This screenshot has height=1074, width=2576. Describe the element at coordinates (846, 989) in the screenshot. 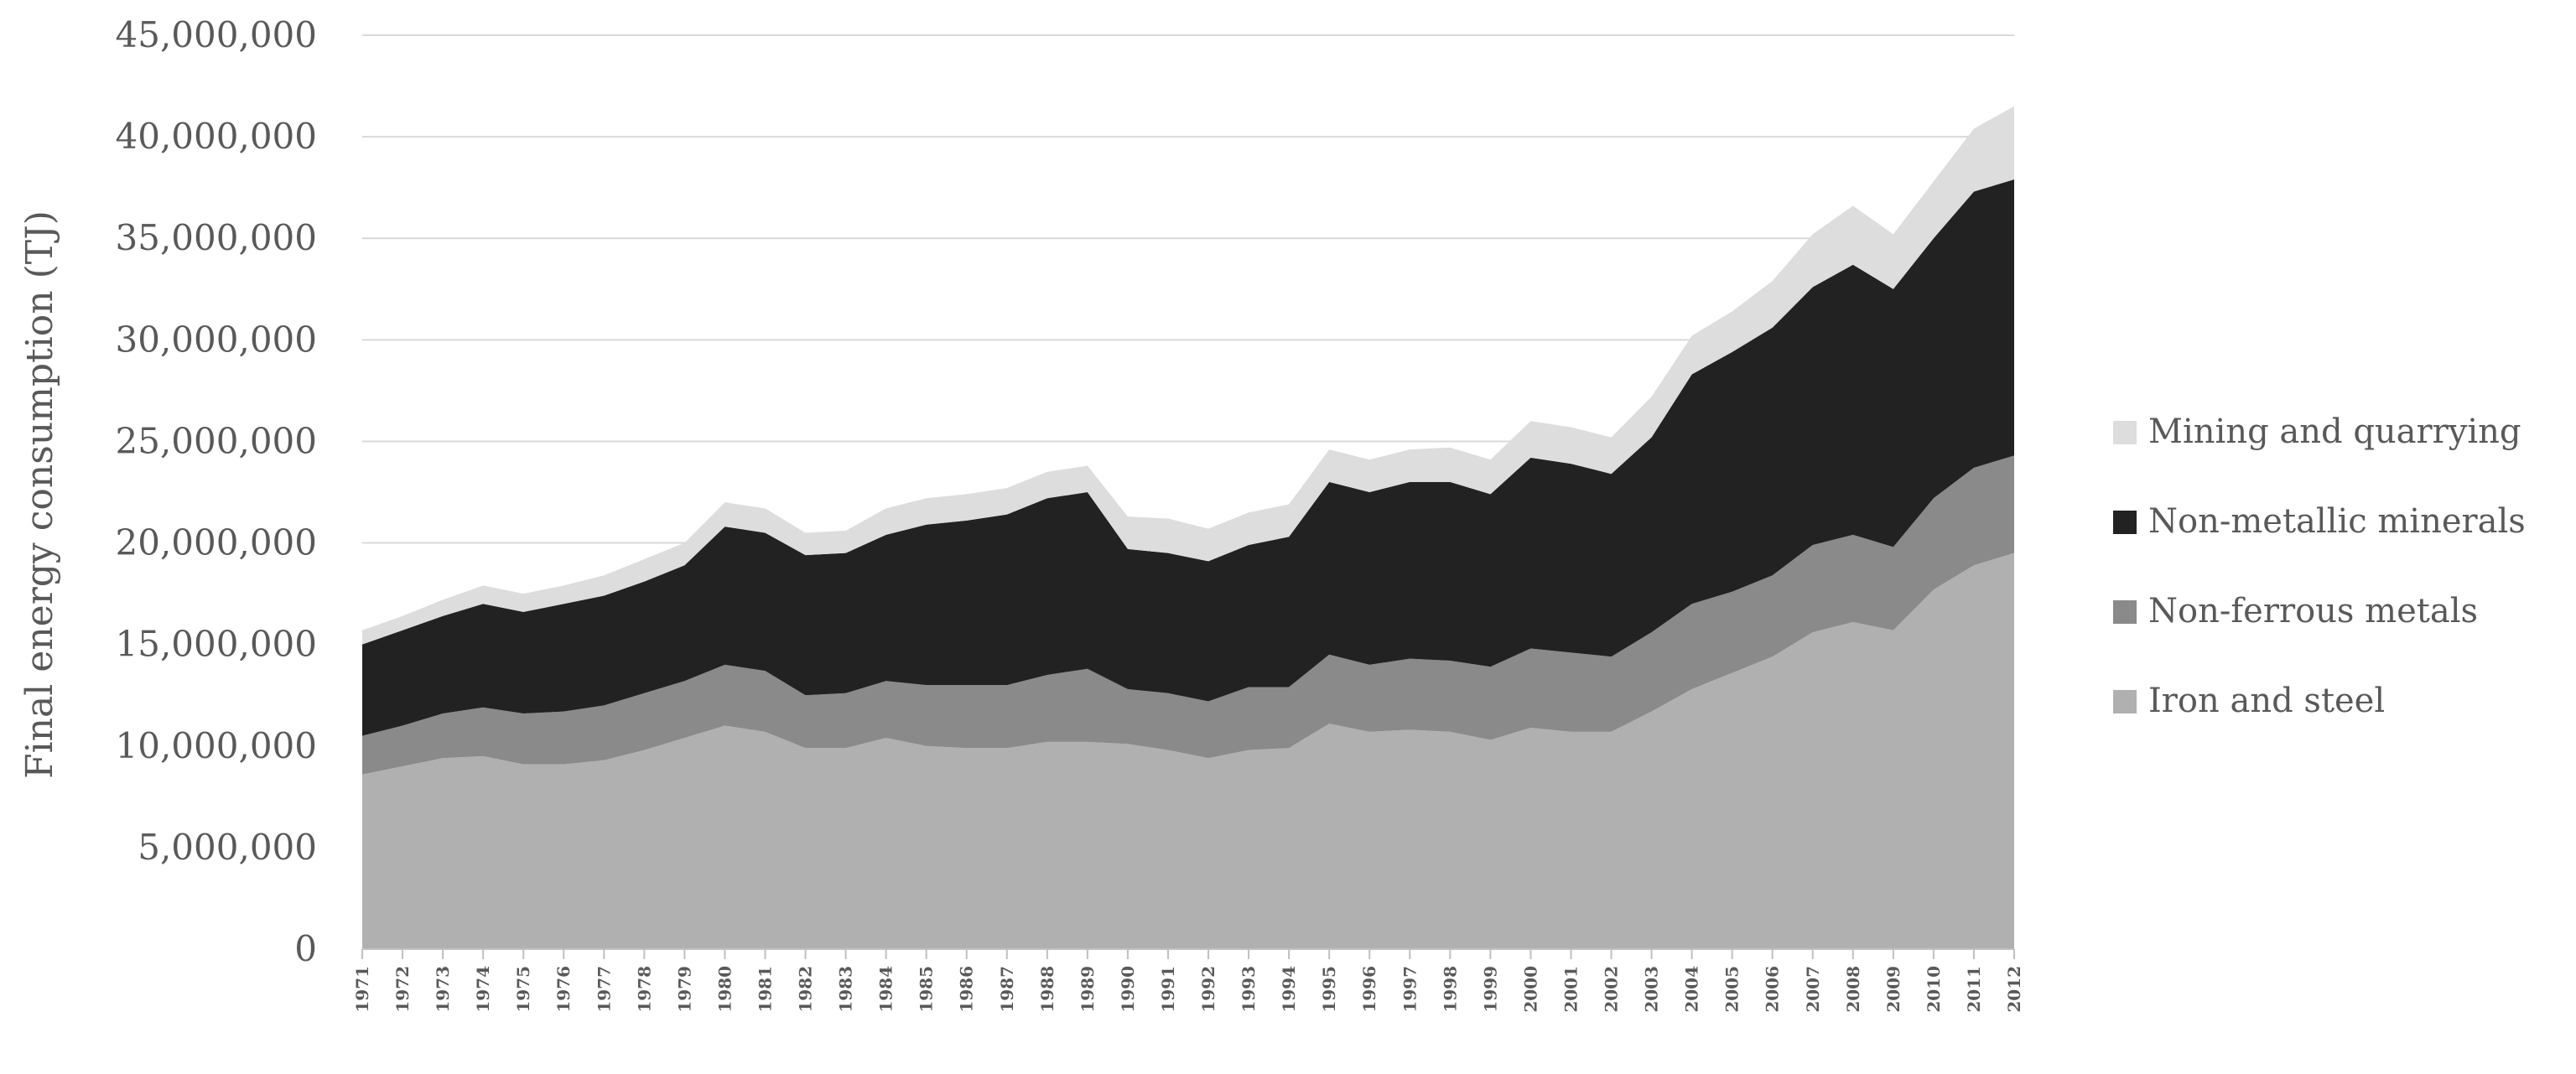

I see `x-tick-label: 1983` at that location.